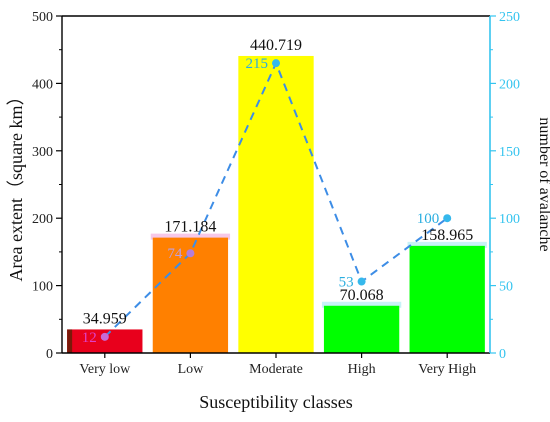 The width and height of the screenshot is (550, 422). Describe the element at coordinates (506, 287) in the screenshot. I see `y2-tick-label-1: 50` at that location.